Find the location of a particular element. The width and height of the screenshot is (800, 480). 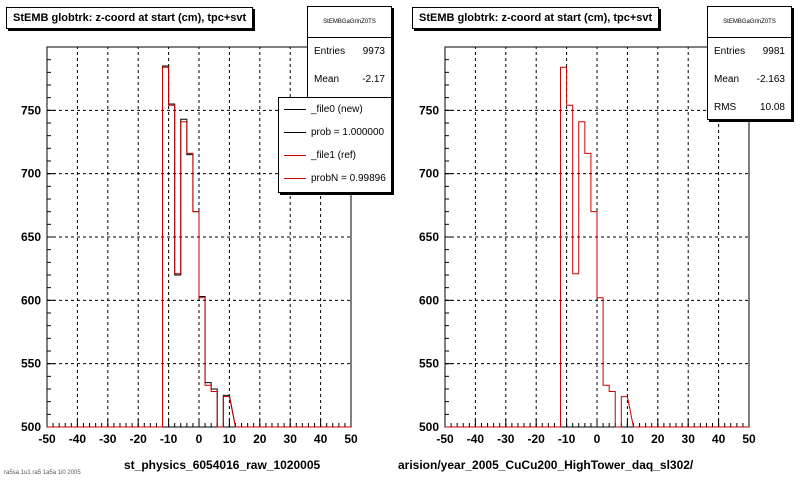

left-stats-box: StEMBGaGrlnZ0TS Entries 9973 Mean -2.17 is located at coordinates (349, 52).